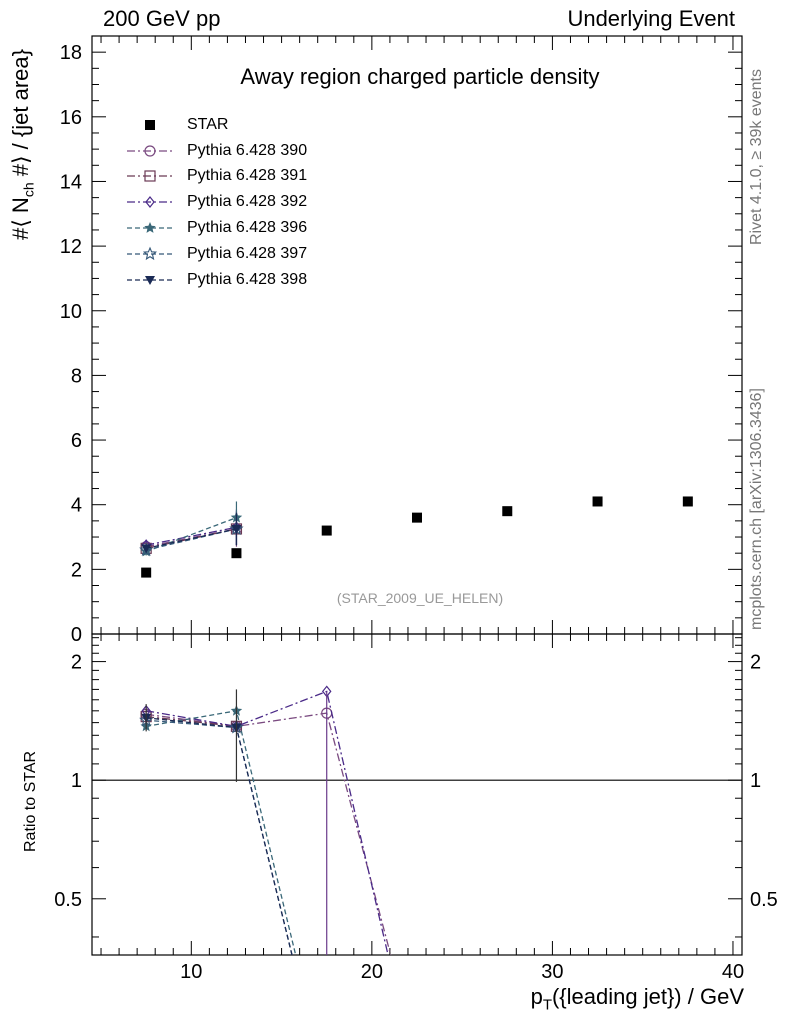 This screenshot has height=1024, width=786. I want to click on x-axis-label: pT({leading jet}) / GeV, so click(637, 999).